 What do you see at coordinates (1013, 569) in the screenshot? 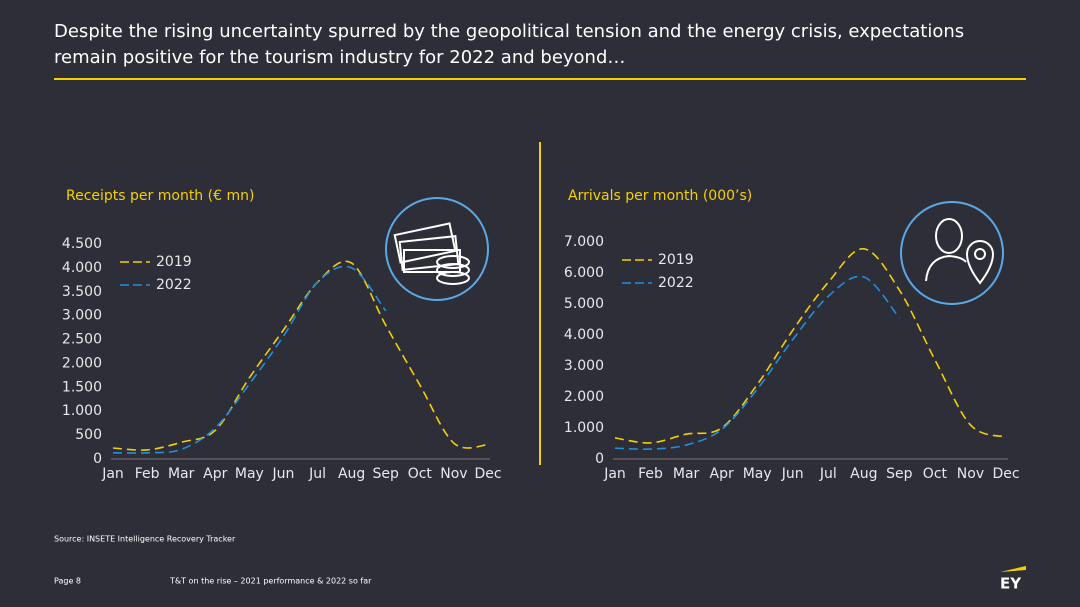
I see `logo-mark` at bounding box center [1013, 569].